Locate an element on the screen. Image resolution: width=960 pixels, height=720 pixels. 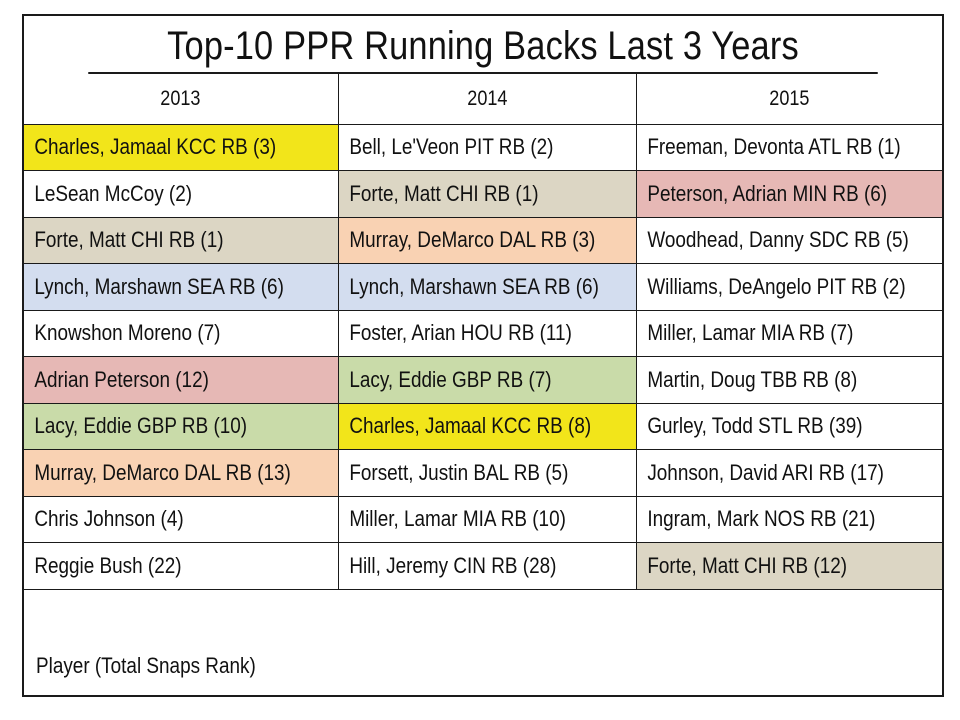
player-cell-2014: Forte, Matt CHI RB (1) is located at coordinates (487, 194).